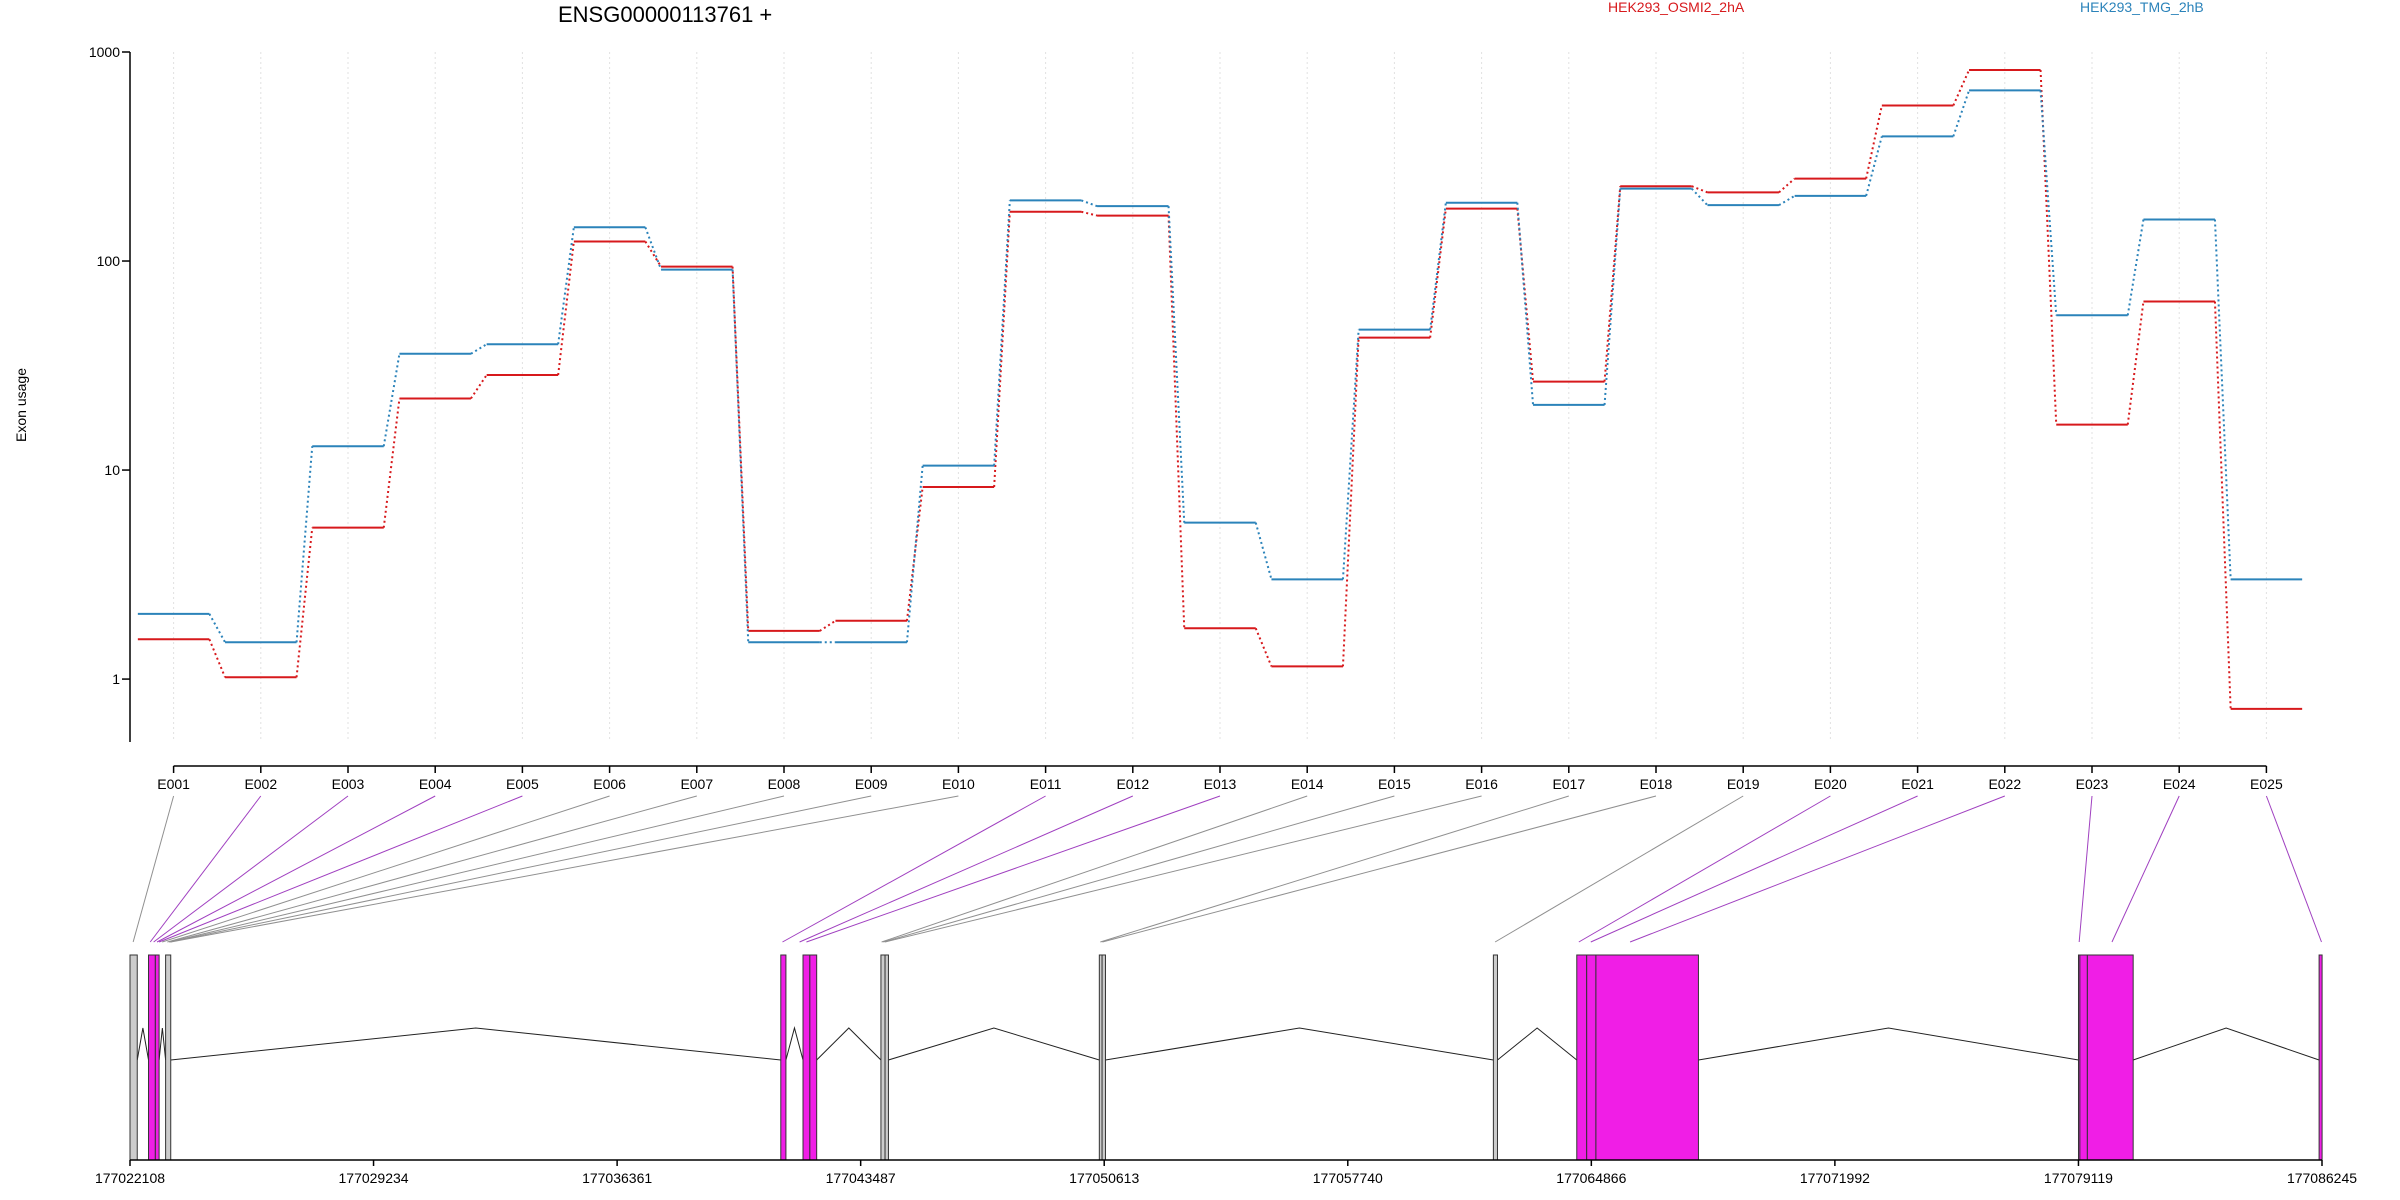  I want to click on y-tick-label: 1, so click(116, 679).